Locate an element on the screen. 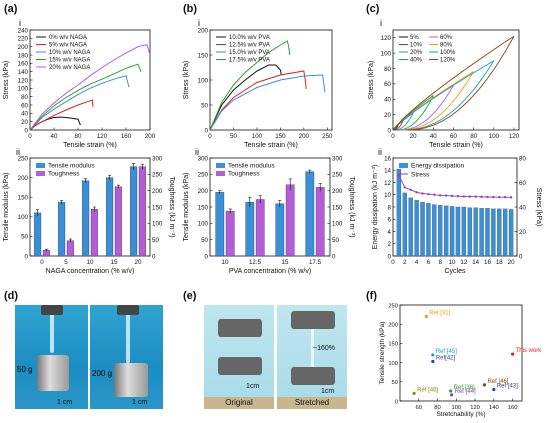  y-tick-label: 220 is located at coordinates (23, 39).